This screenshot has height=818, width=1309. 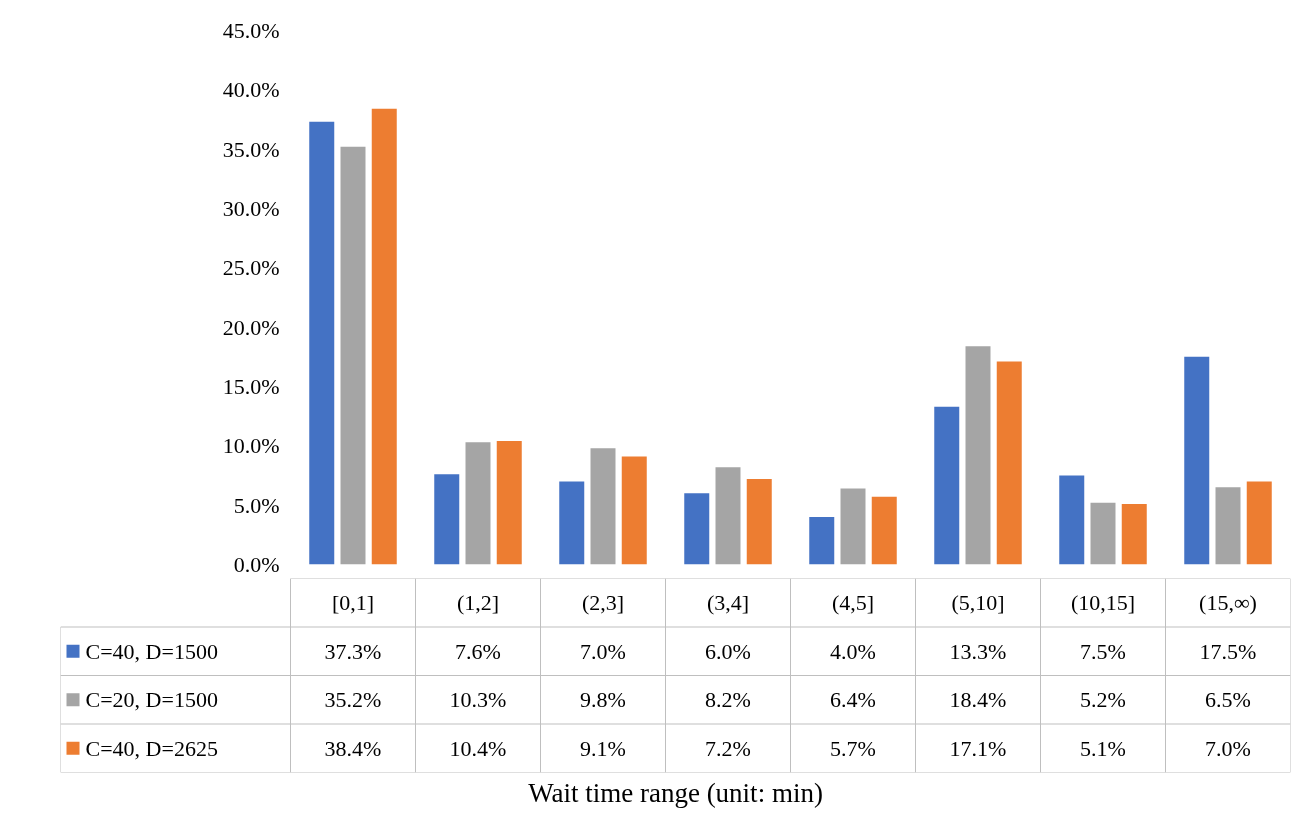 What do you see at coordinates (728, 651) in the screenshot?
I see `data-label: 6.0%` at bounding box center [728, 651].